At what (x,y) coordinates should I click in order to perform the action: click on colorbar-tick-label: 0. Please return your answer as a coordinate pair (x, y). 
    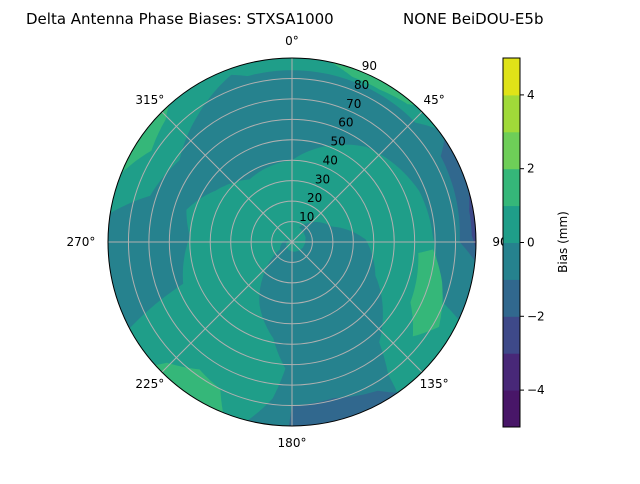
    Looking at the image, I should click on (531, 243).